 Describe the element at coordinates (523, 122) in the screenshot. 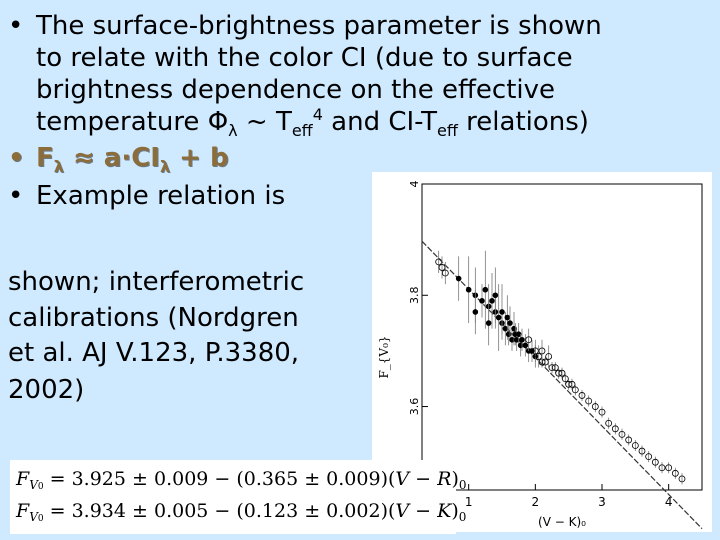

I see `text: relations)` at that location.